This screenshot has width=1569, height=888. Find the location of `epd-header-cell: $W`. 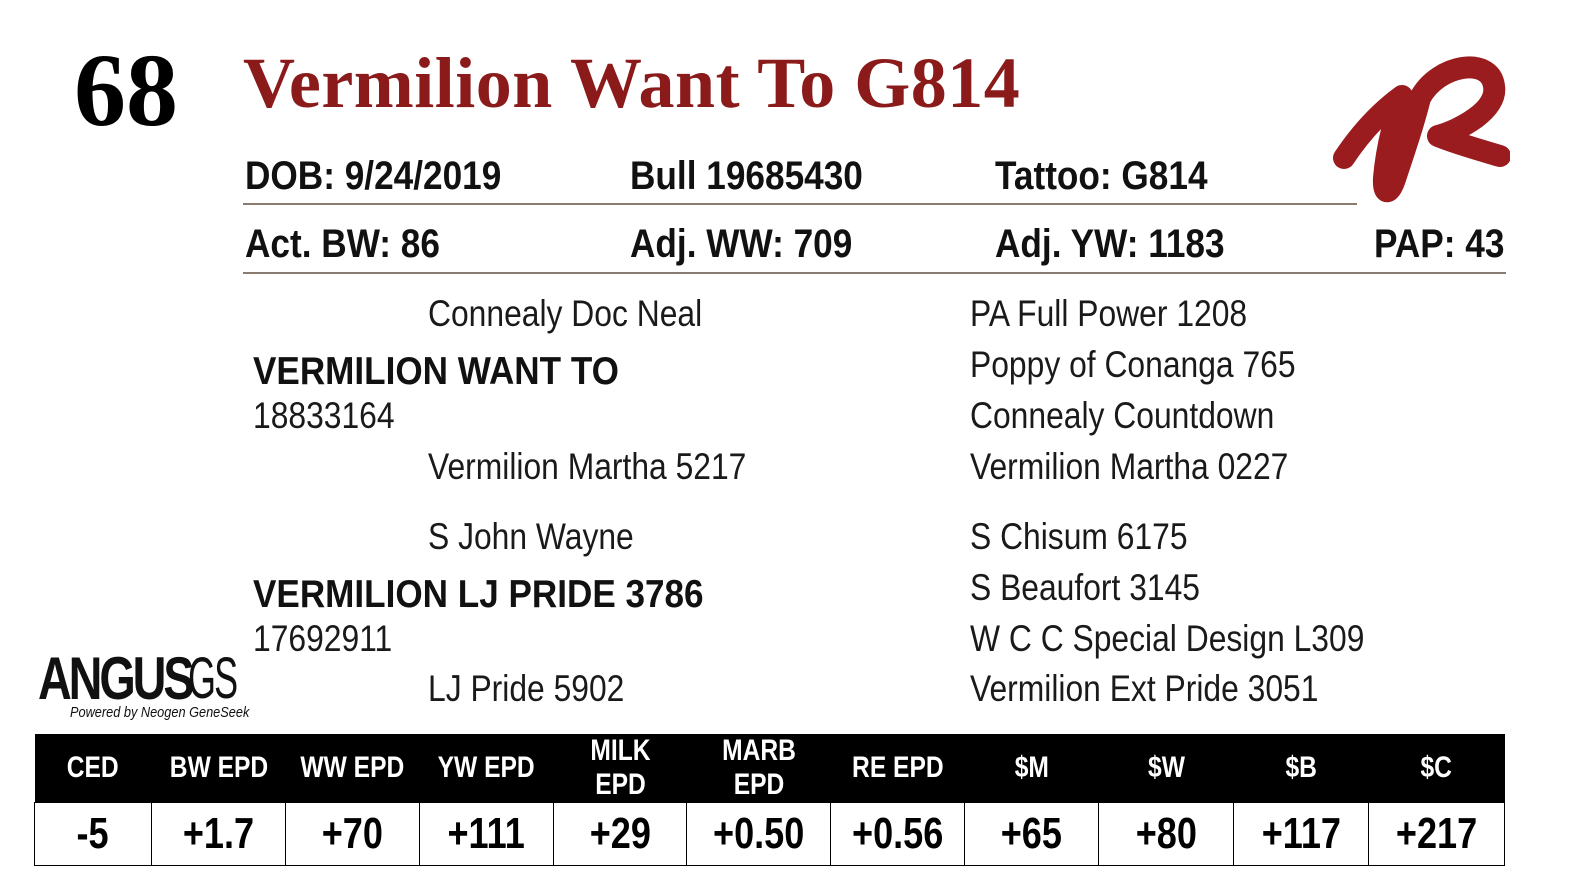

epd-header-cell: $W is located at coordinates (1166, 768).